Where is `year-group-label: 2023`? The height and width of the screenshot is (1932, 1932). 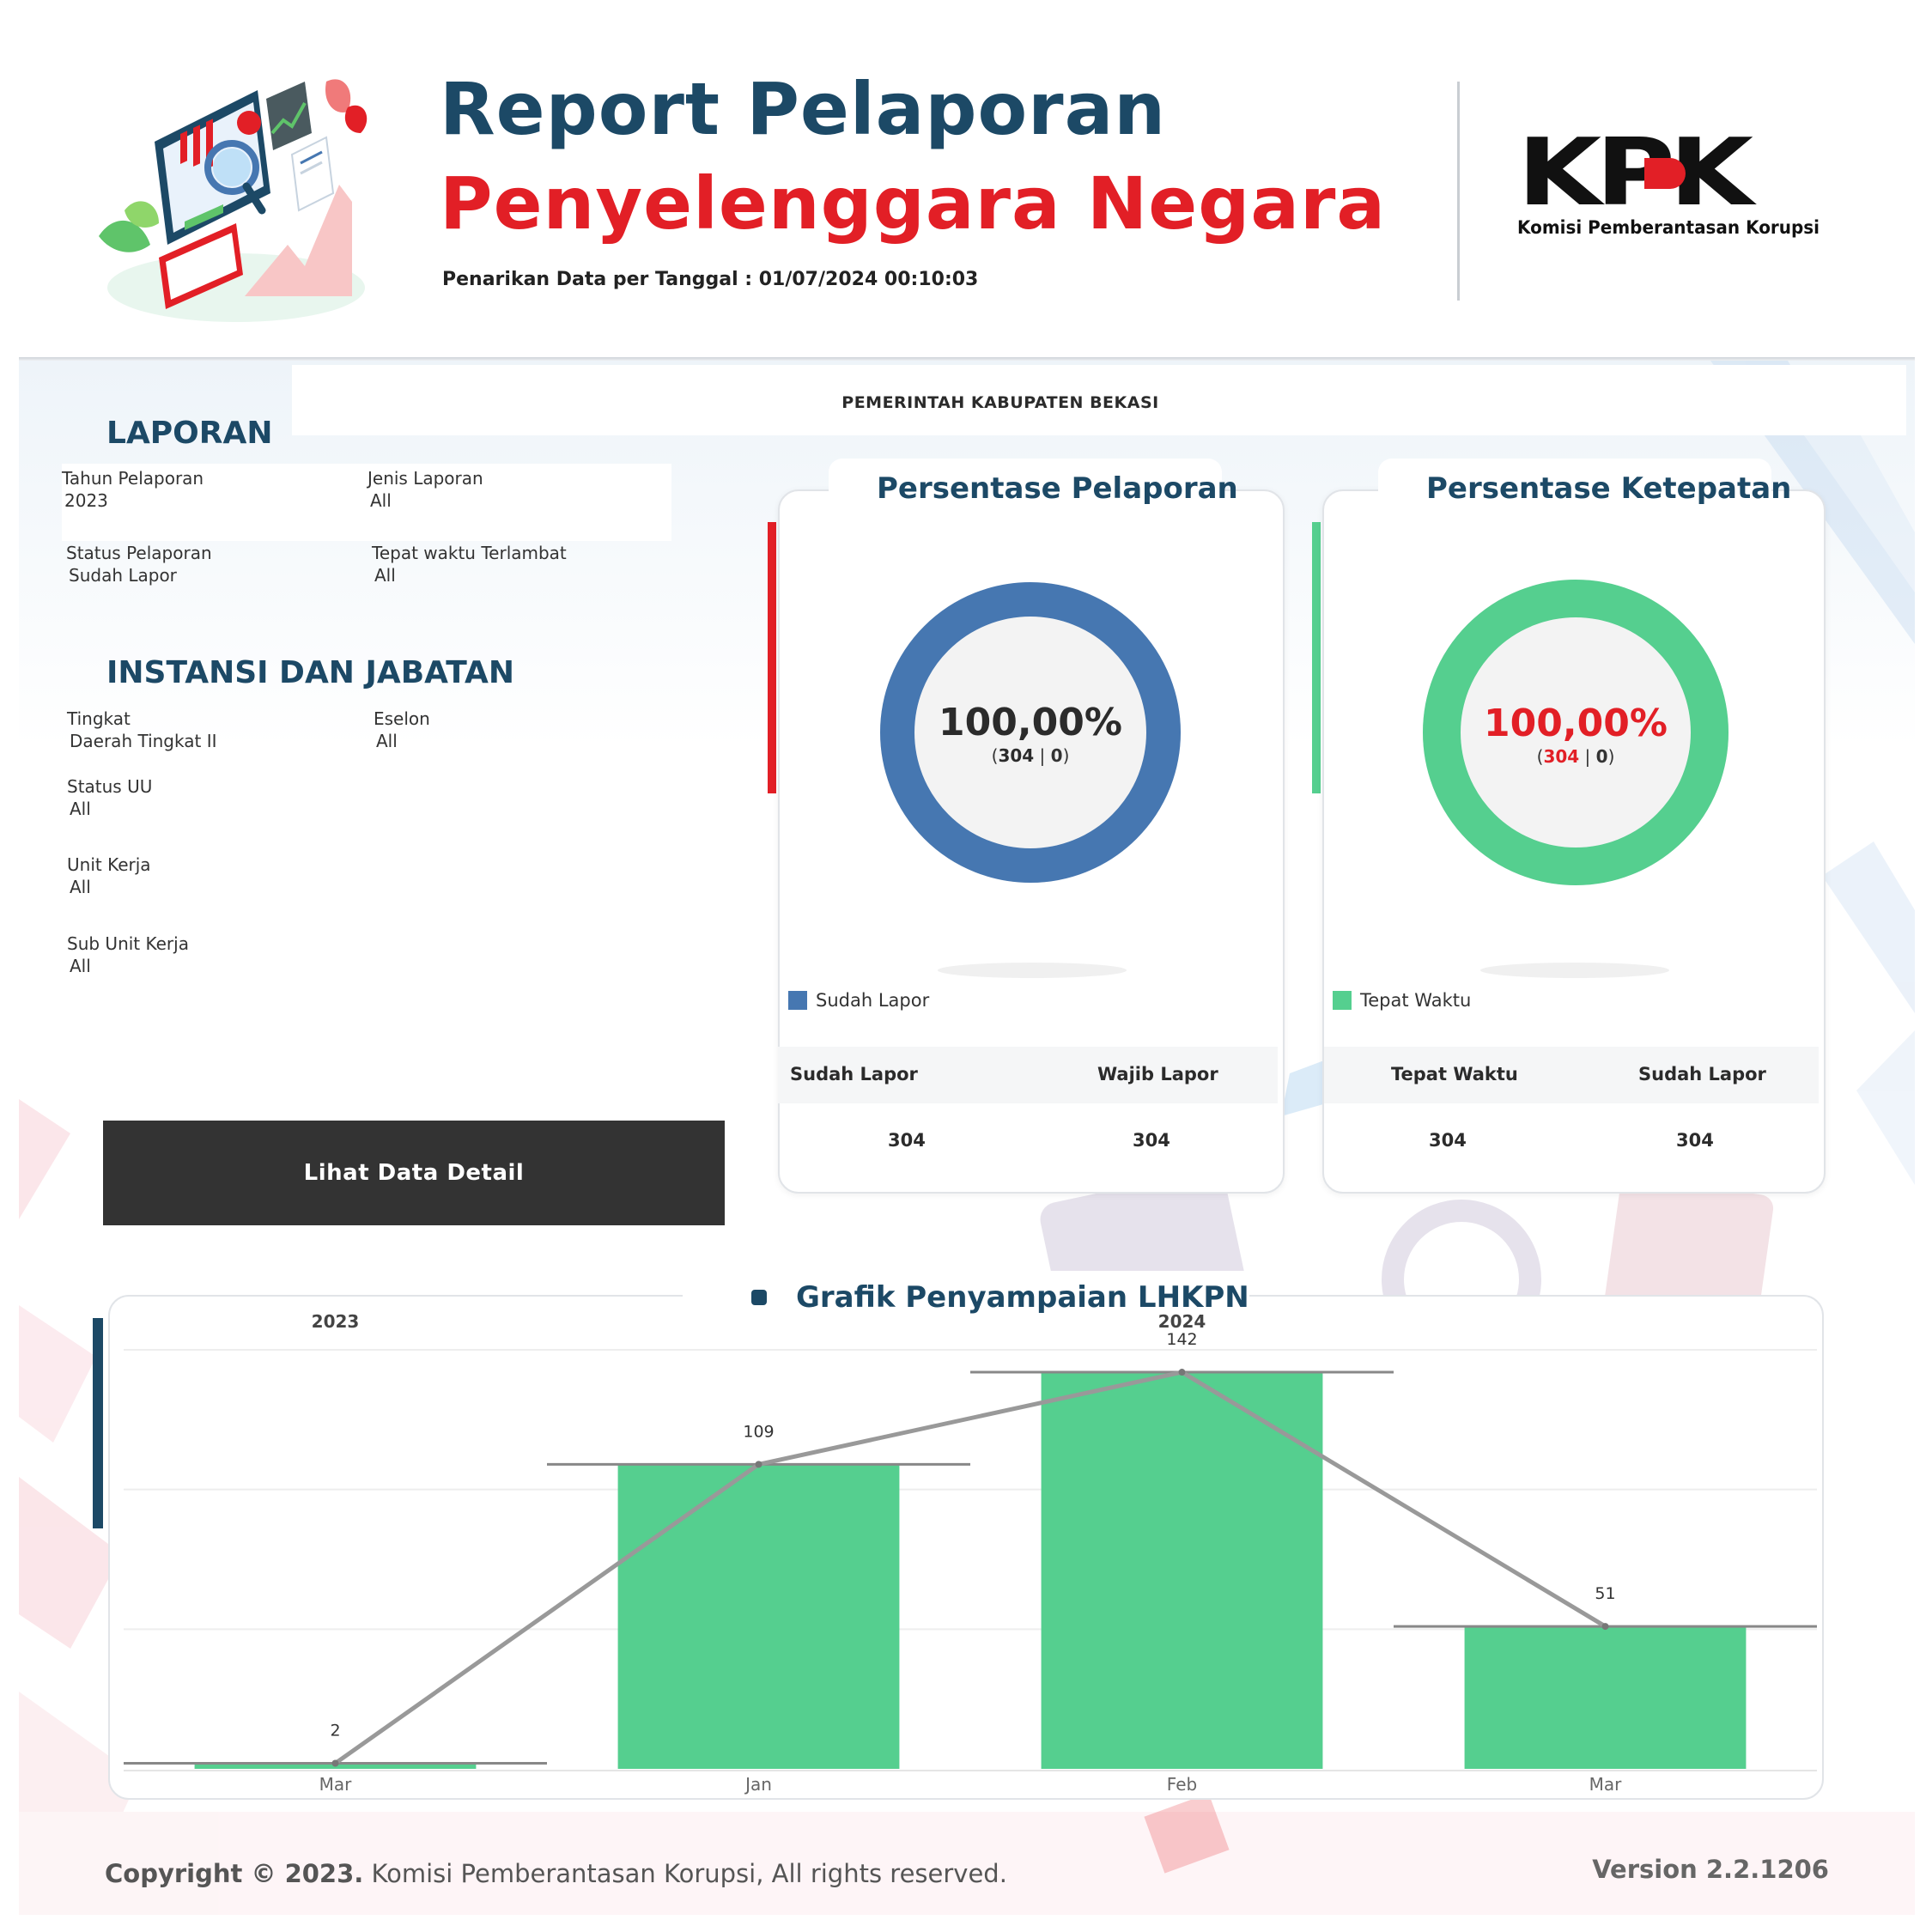 year-group-label: 2023 is located at coordinates (336, 1321).